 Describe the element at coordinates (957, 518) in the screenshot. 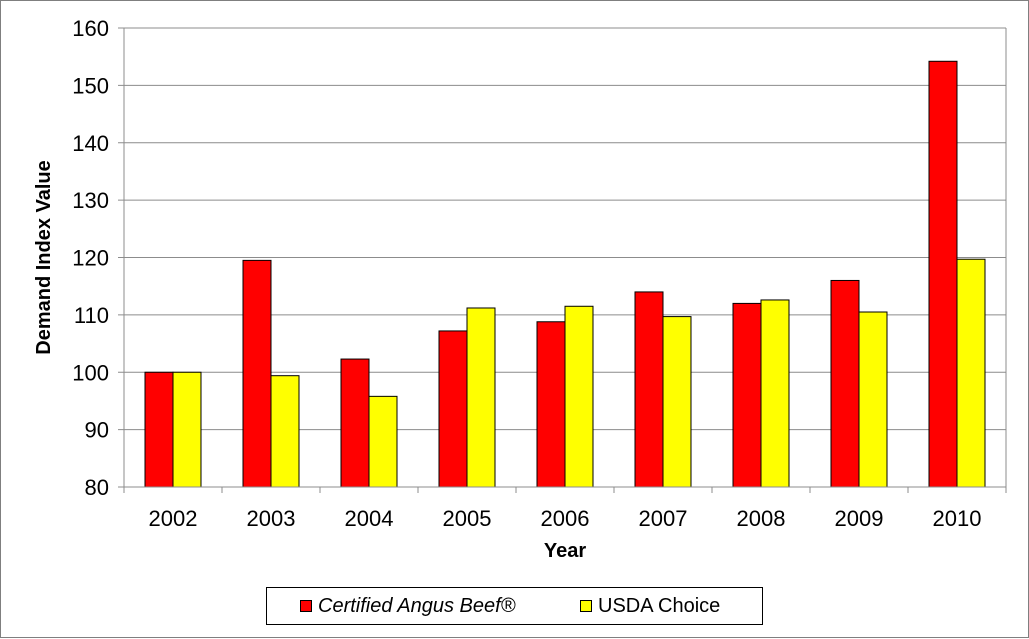

I see `x-tick-label: 2010` at that location.